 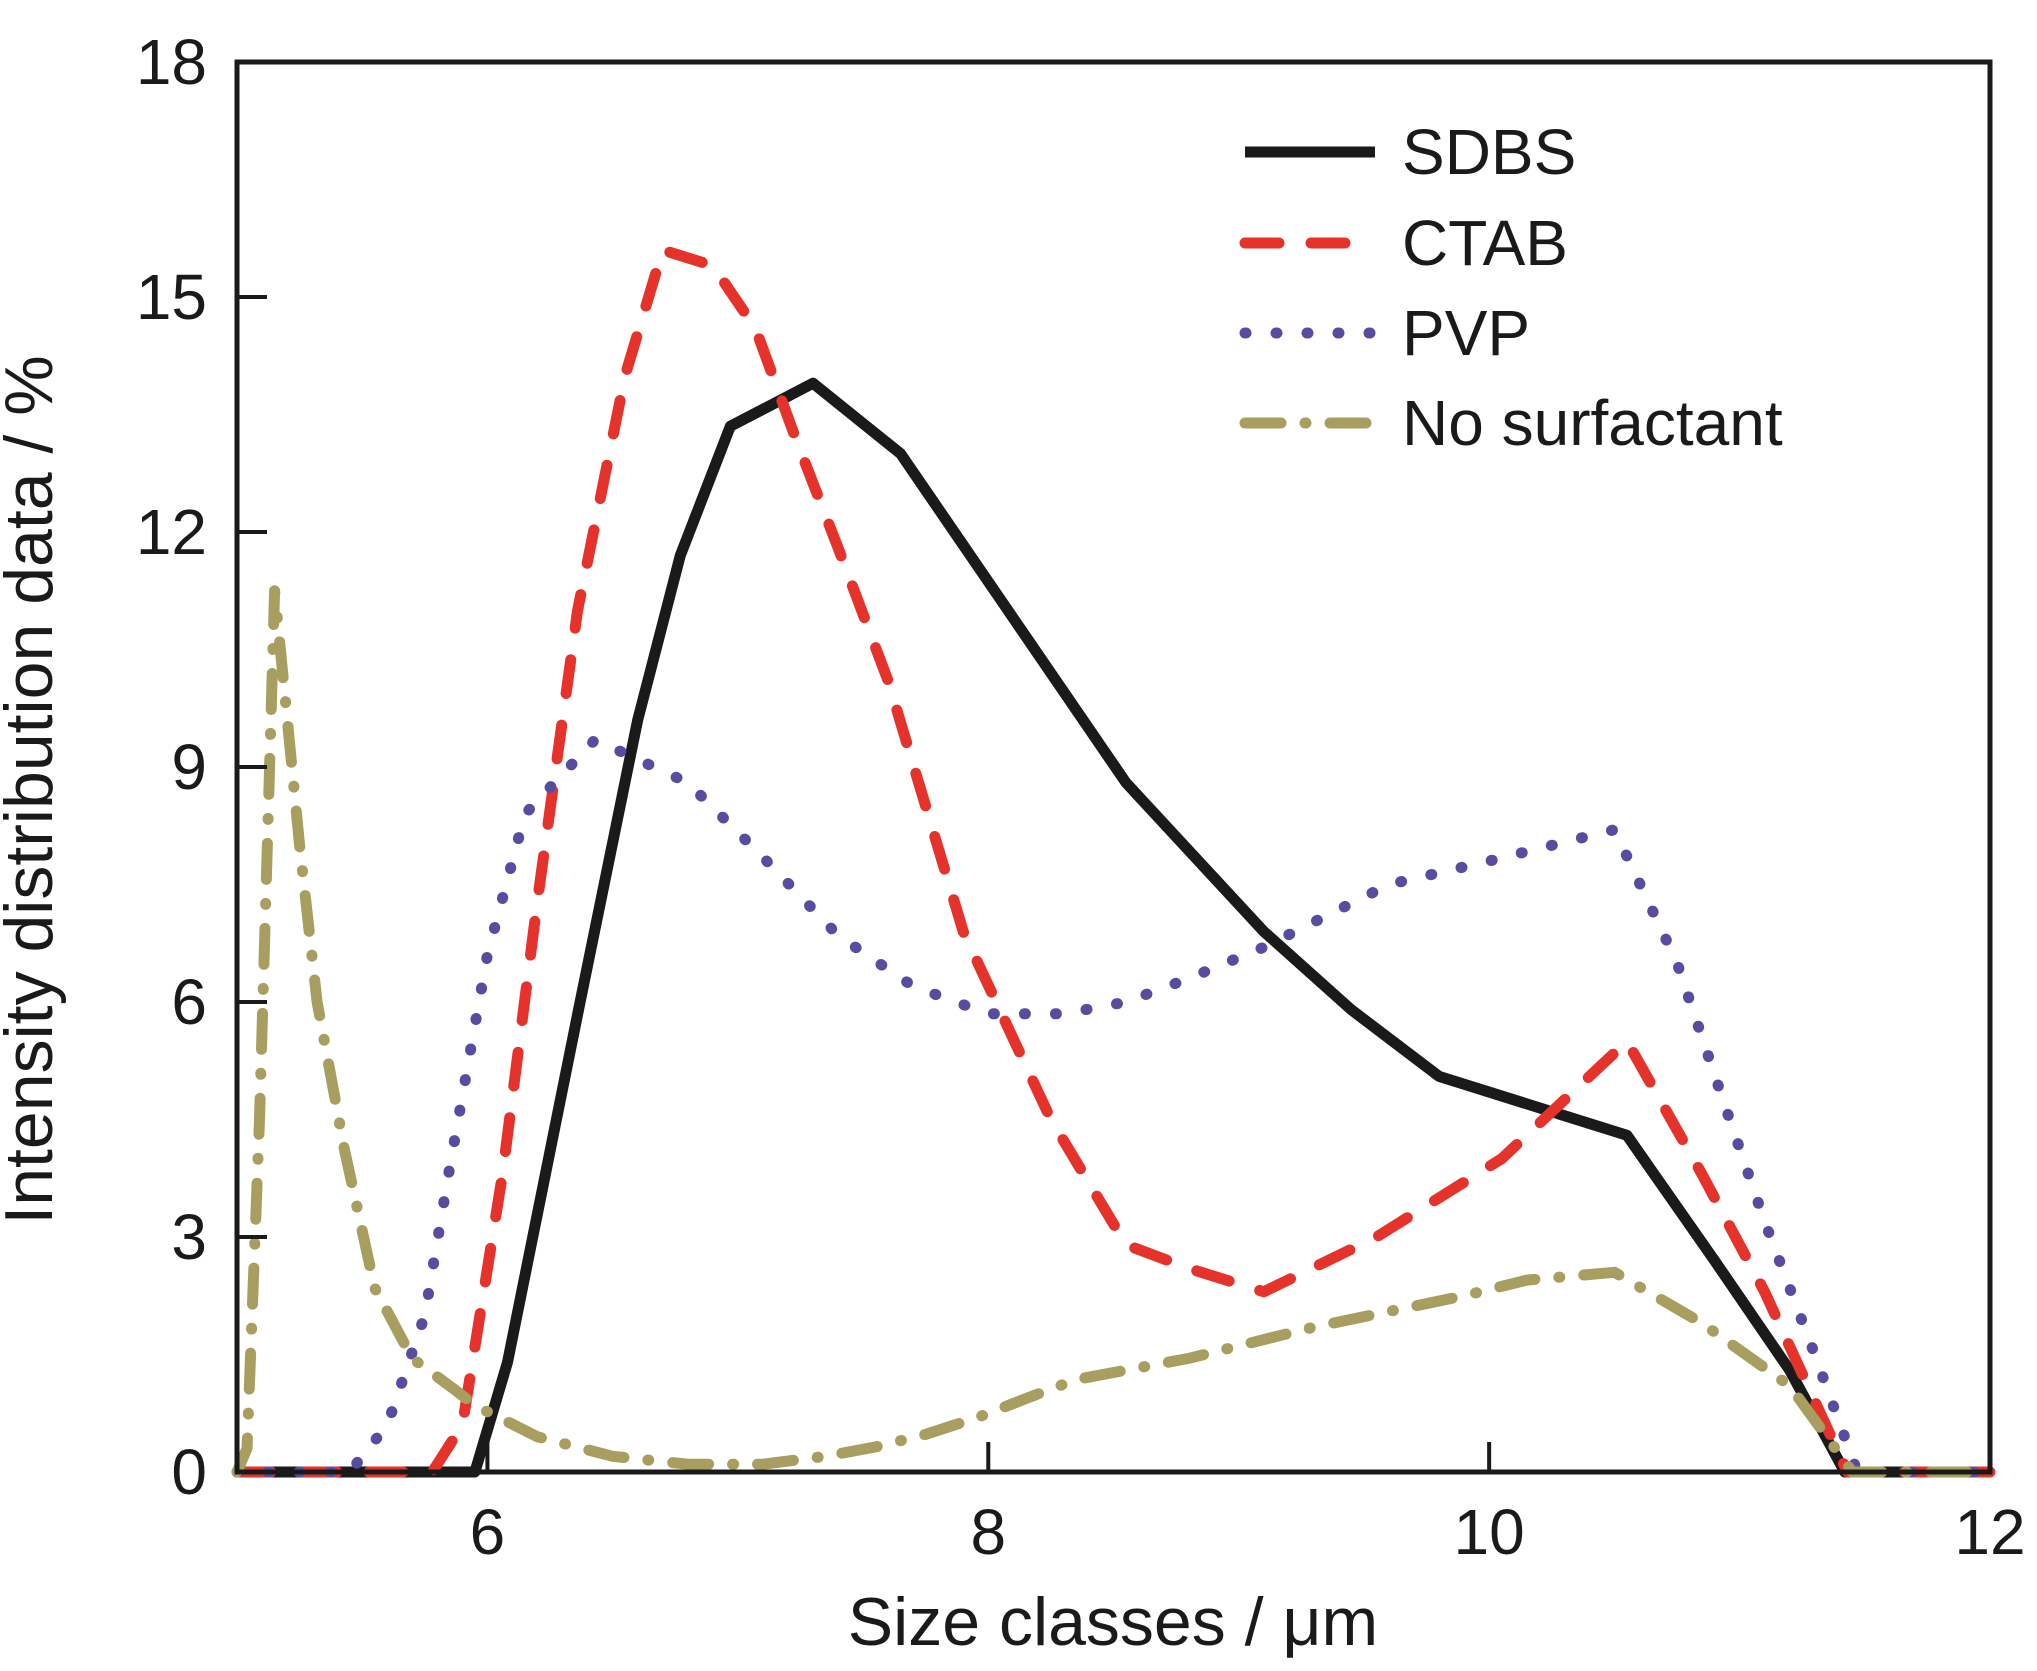 I want to click on y-tick-label: 9, so click(x=189, y=767).